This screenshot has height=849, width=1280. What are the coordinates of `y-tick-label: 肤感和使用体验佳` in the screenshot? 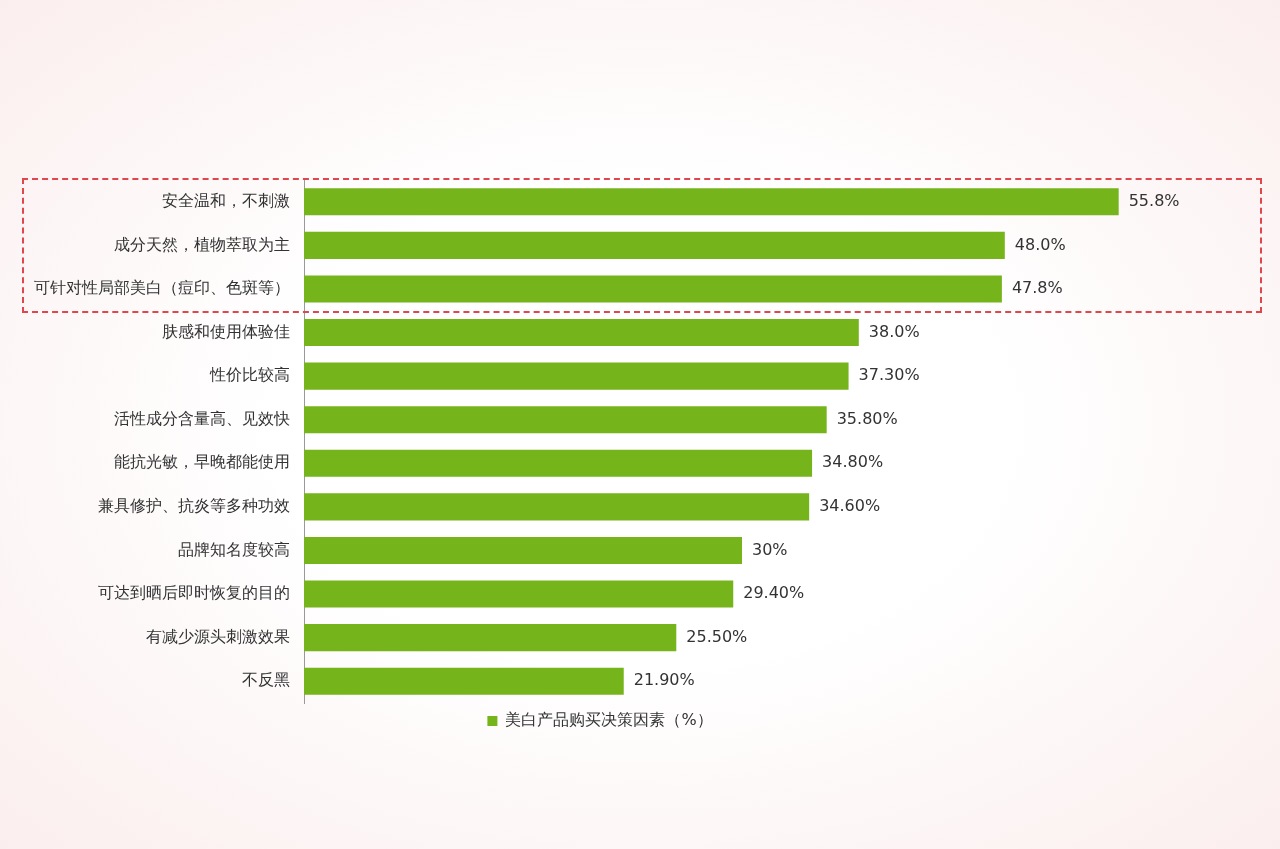 It's located at (226, 331).